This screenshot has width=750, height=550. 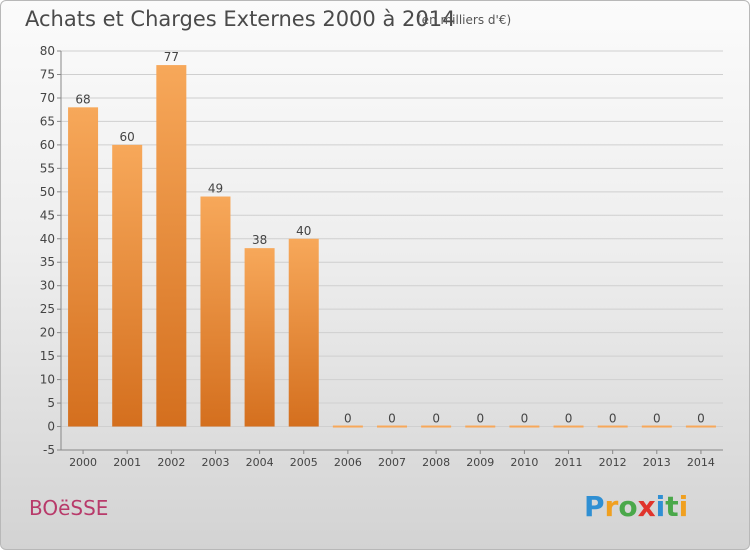 What do you see at coordinates (49, 450) in the screenshot?
I see `y-tick-label: -5` at bounding box center [49, 450].